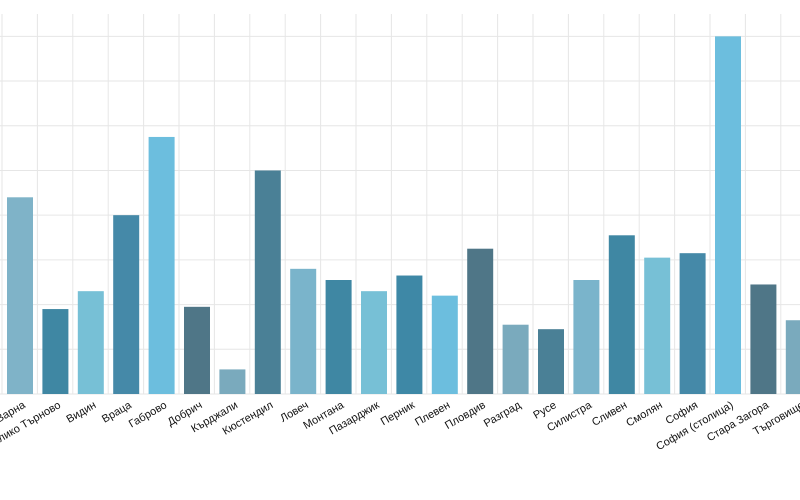  Describe the element at coordinates (609, 414) in the screenshot. I see `x-tick-label: Сливен` at that location.